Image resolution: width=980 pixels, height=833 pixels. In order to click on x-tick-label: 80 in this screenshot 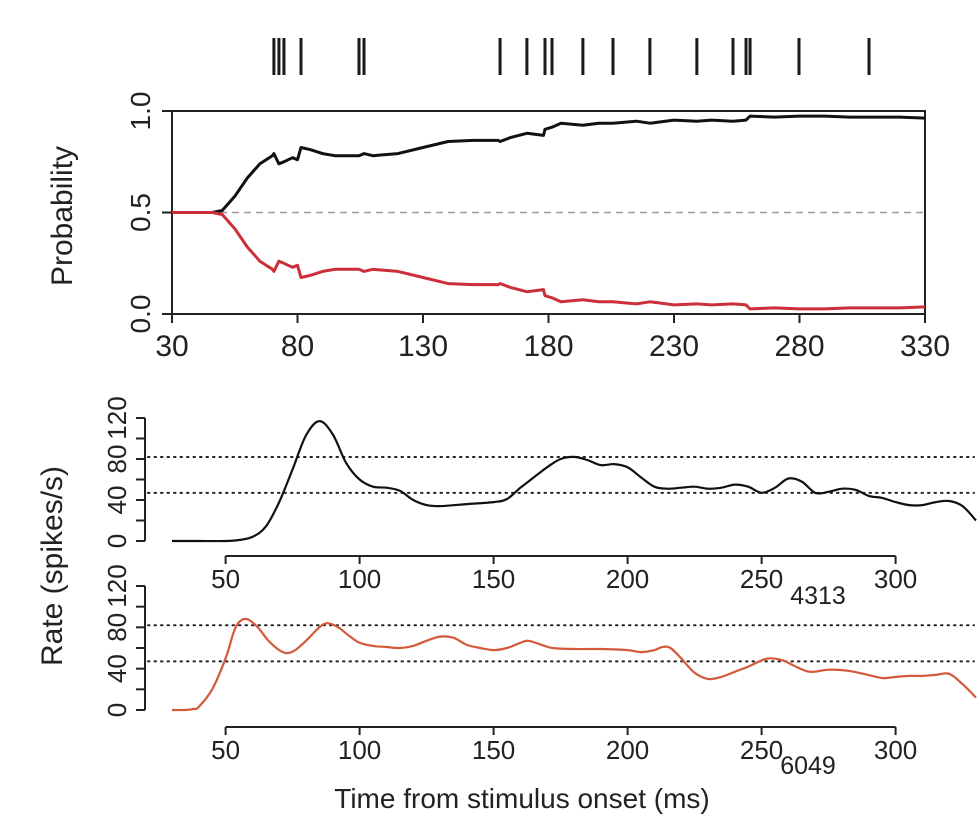, I will do `click(297, 346)`.